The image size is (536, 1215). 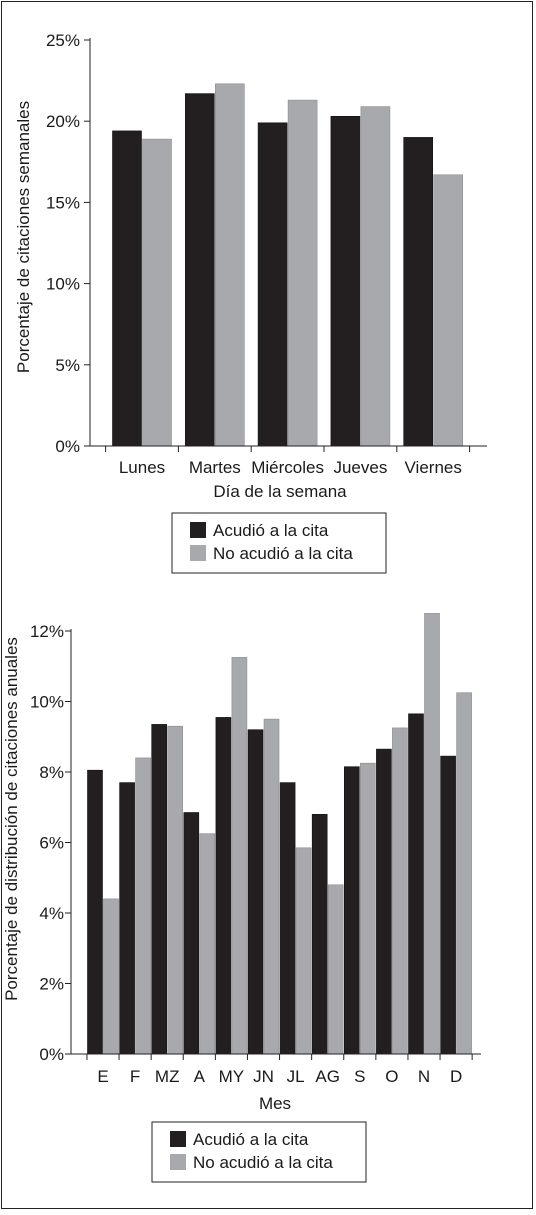 I want to click on bar-missed-martes, so click(x=230, y=265).